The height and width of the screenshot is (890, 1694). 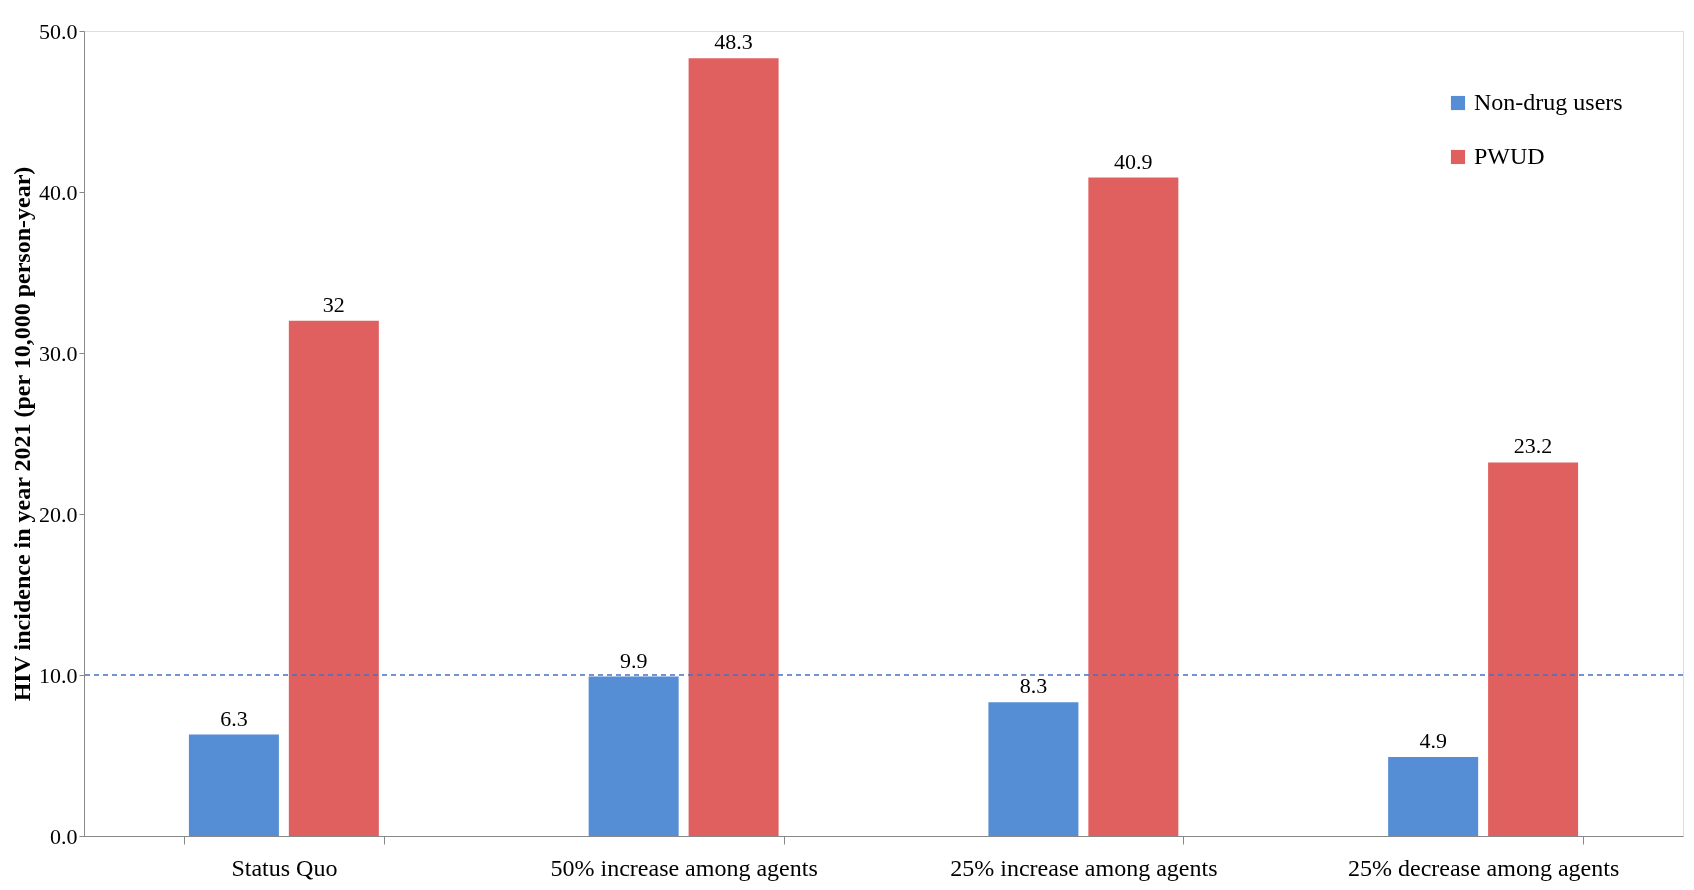 I want to click on data-label: 23.2, so click(x=1533, y=446).